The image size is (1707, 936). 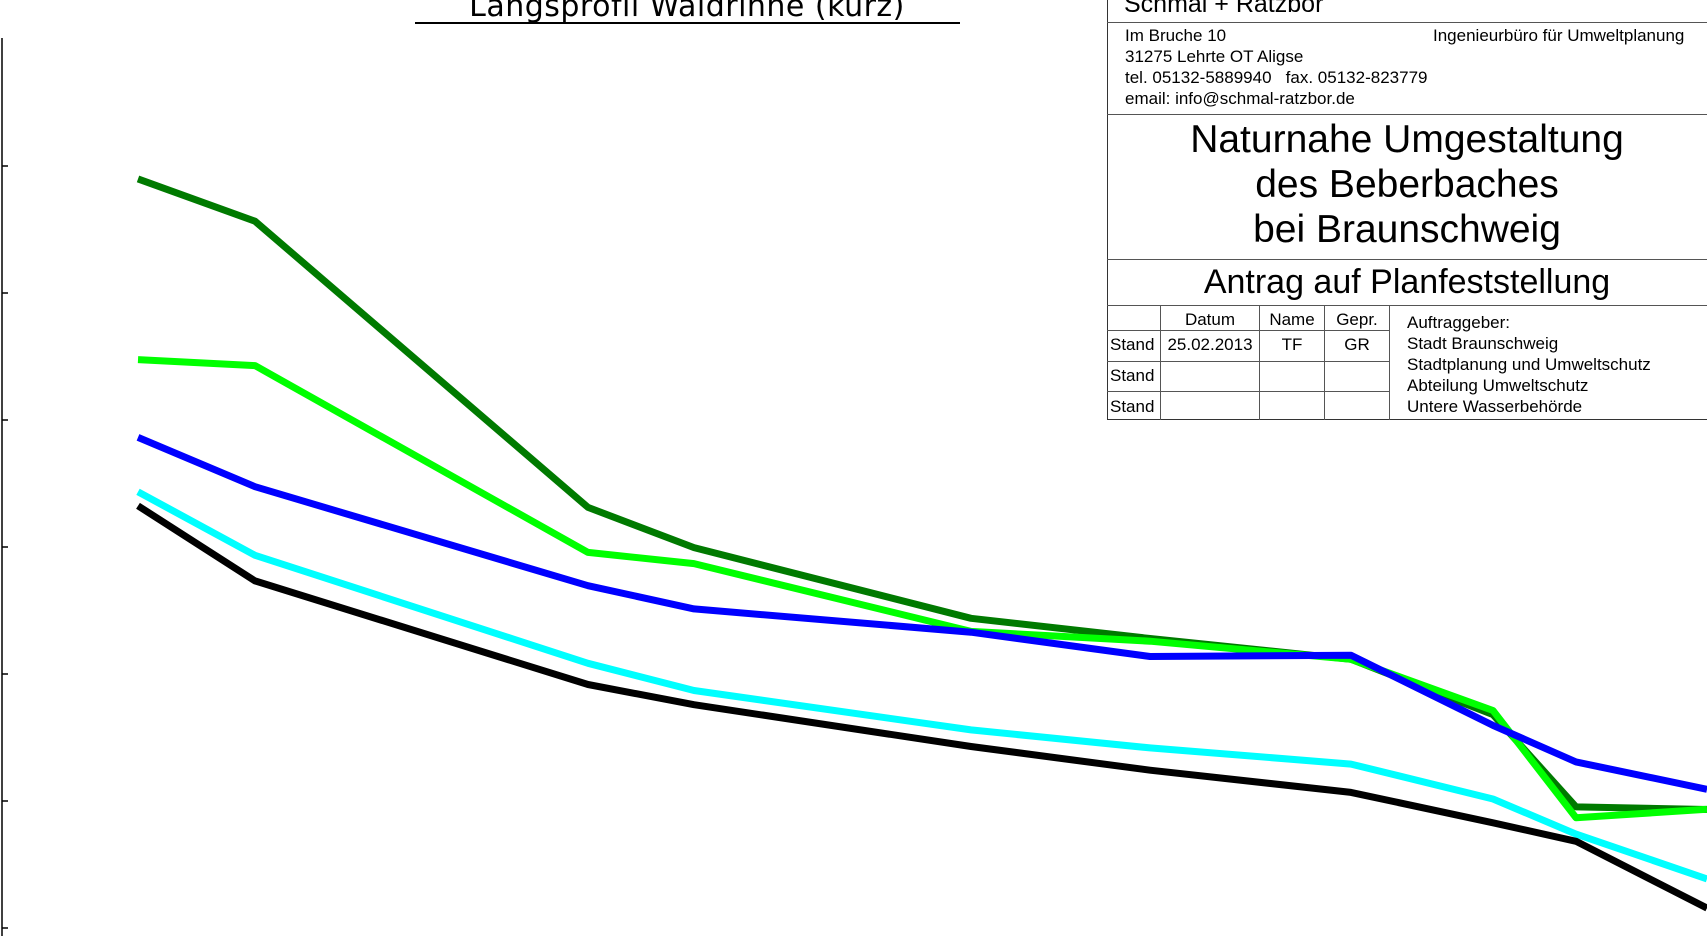 What do you see at coordinates (1224, 9) in the screenshot?
I see `office-name: Schmal + Ratzbor` at bounding box center [1224, 9].